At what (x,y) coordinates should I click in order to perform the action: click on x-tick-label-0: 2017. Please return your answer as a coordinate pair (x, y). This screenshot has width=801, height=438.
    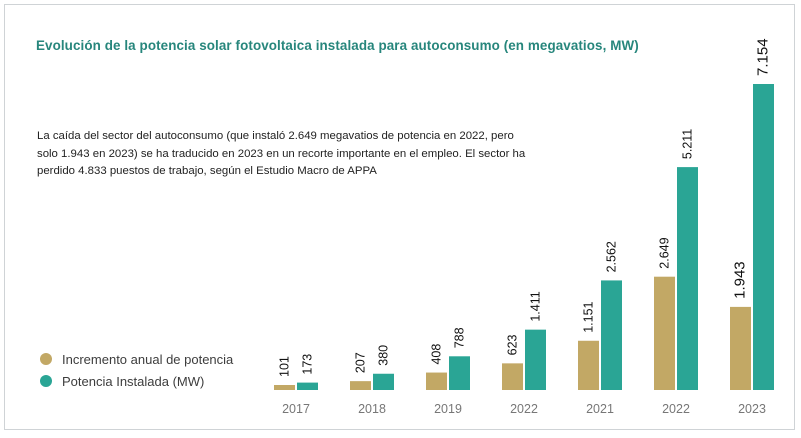
    Looking at the image, I should click on (296, 409).